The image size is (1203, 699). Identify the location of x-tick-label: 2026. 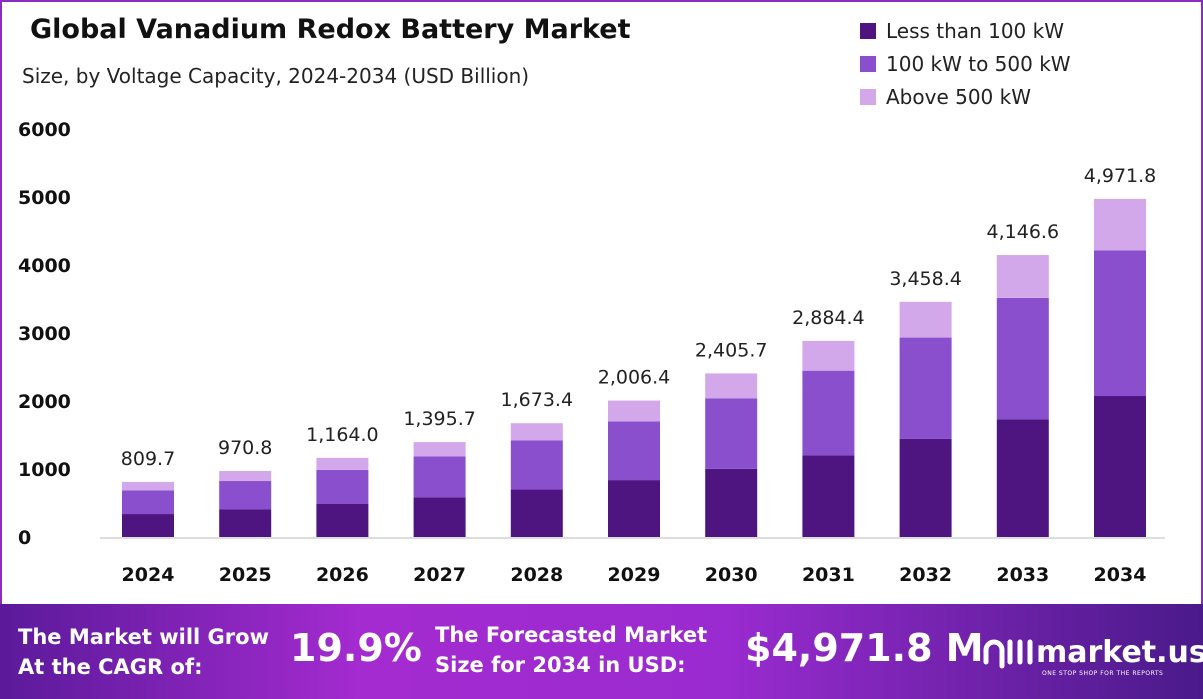
(342, 575).